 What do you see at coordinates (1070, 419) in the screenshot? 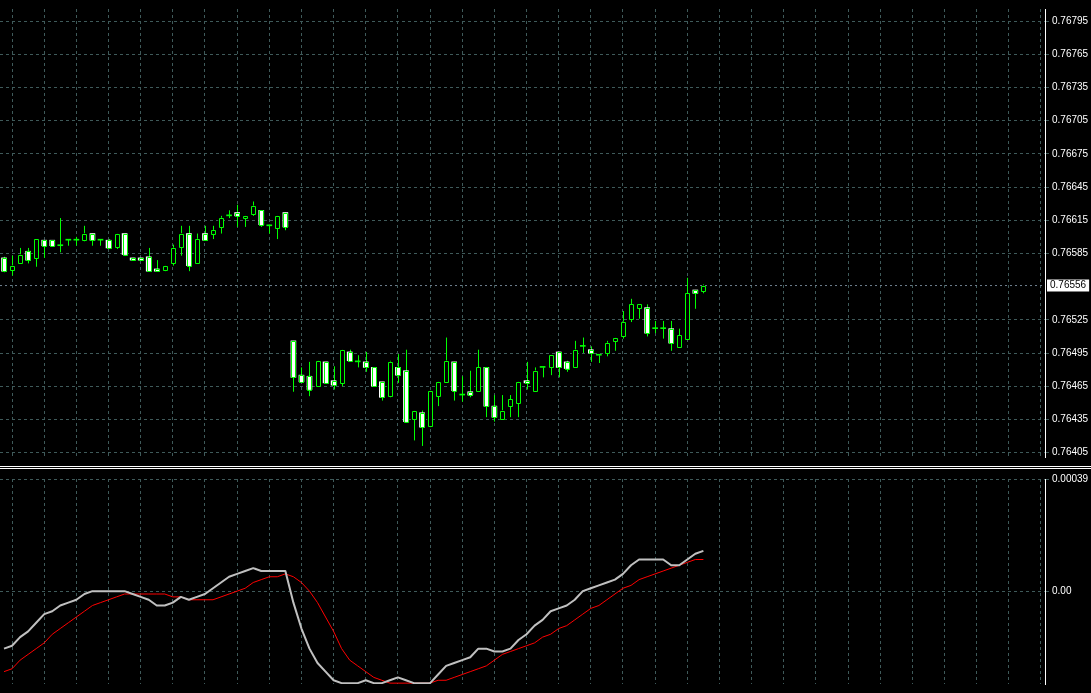
I see `y-tick-label: 0.76435` at bounding box center [1070, 419].